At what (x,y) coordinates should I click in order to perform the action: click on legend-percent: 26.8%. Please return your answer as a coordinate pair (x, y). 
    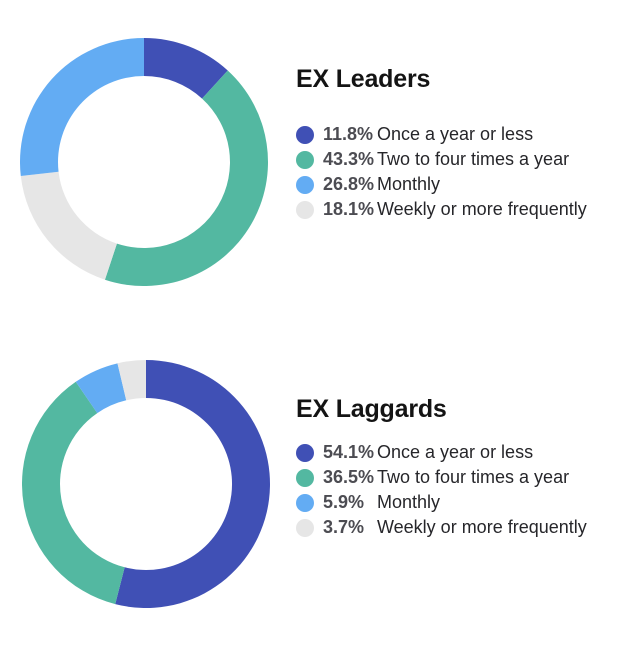
    Looking at the image, I should click on (349, 184).